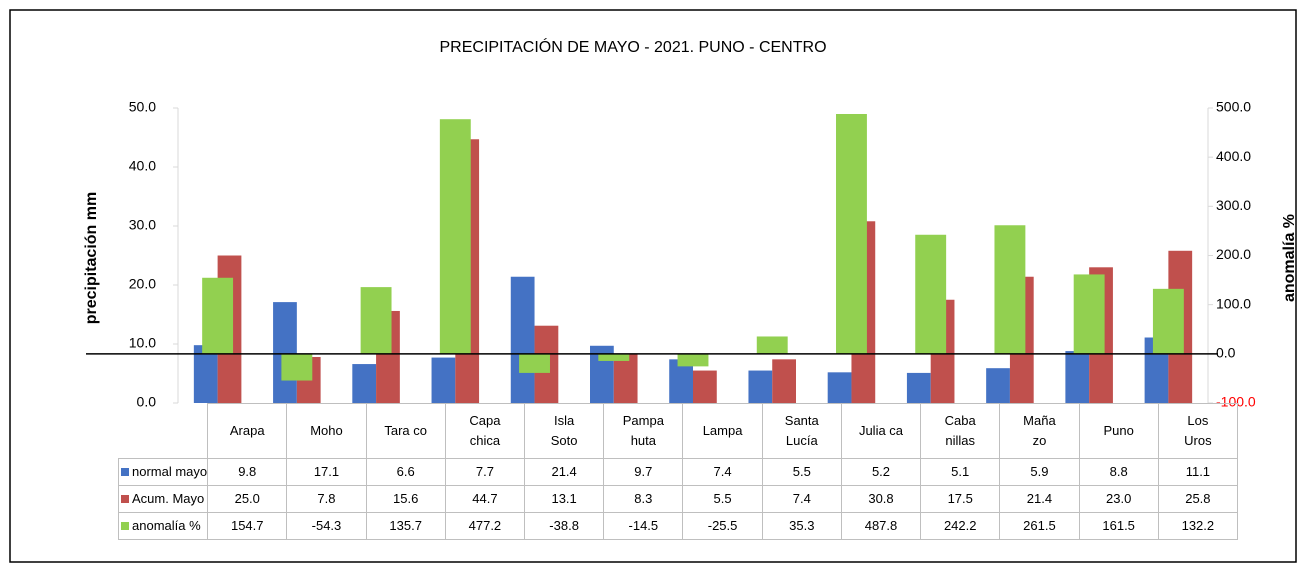  Describe the element at coordinates (485, 499) in the screenshot. I see `table-value: 44.7` at that location.